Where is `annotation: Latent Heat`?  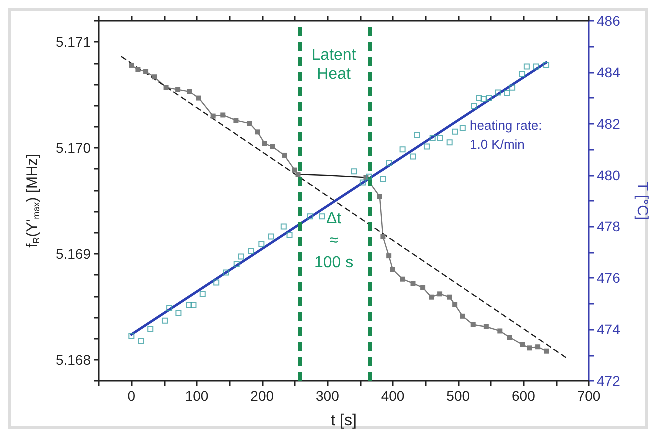
annotation: Latent Heat is located at coordinates (334, 65).